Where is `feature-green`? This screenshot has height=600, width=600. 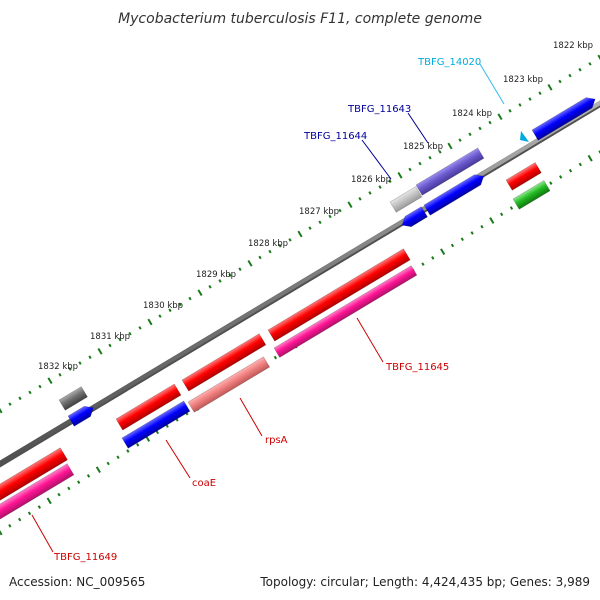
feature-green is located at coordinates (531, 195).